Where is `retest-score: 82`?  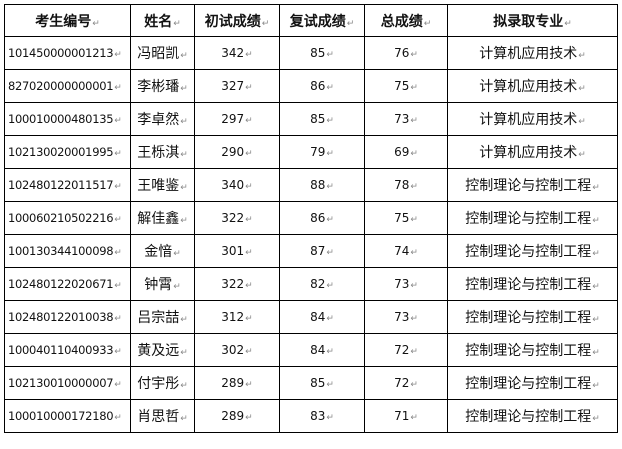 retest-score: 82 is located at coordinates (318, 284).